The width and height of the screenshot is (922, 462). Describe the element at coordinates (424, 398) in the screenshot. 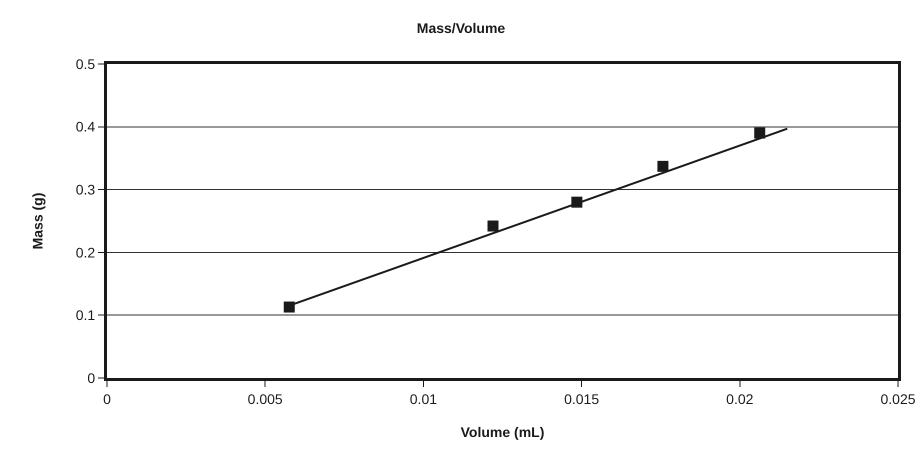

I see `x-tick-label: 0.01` at that location.